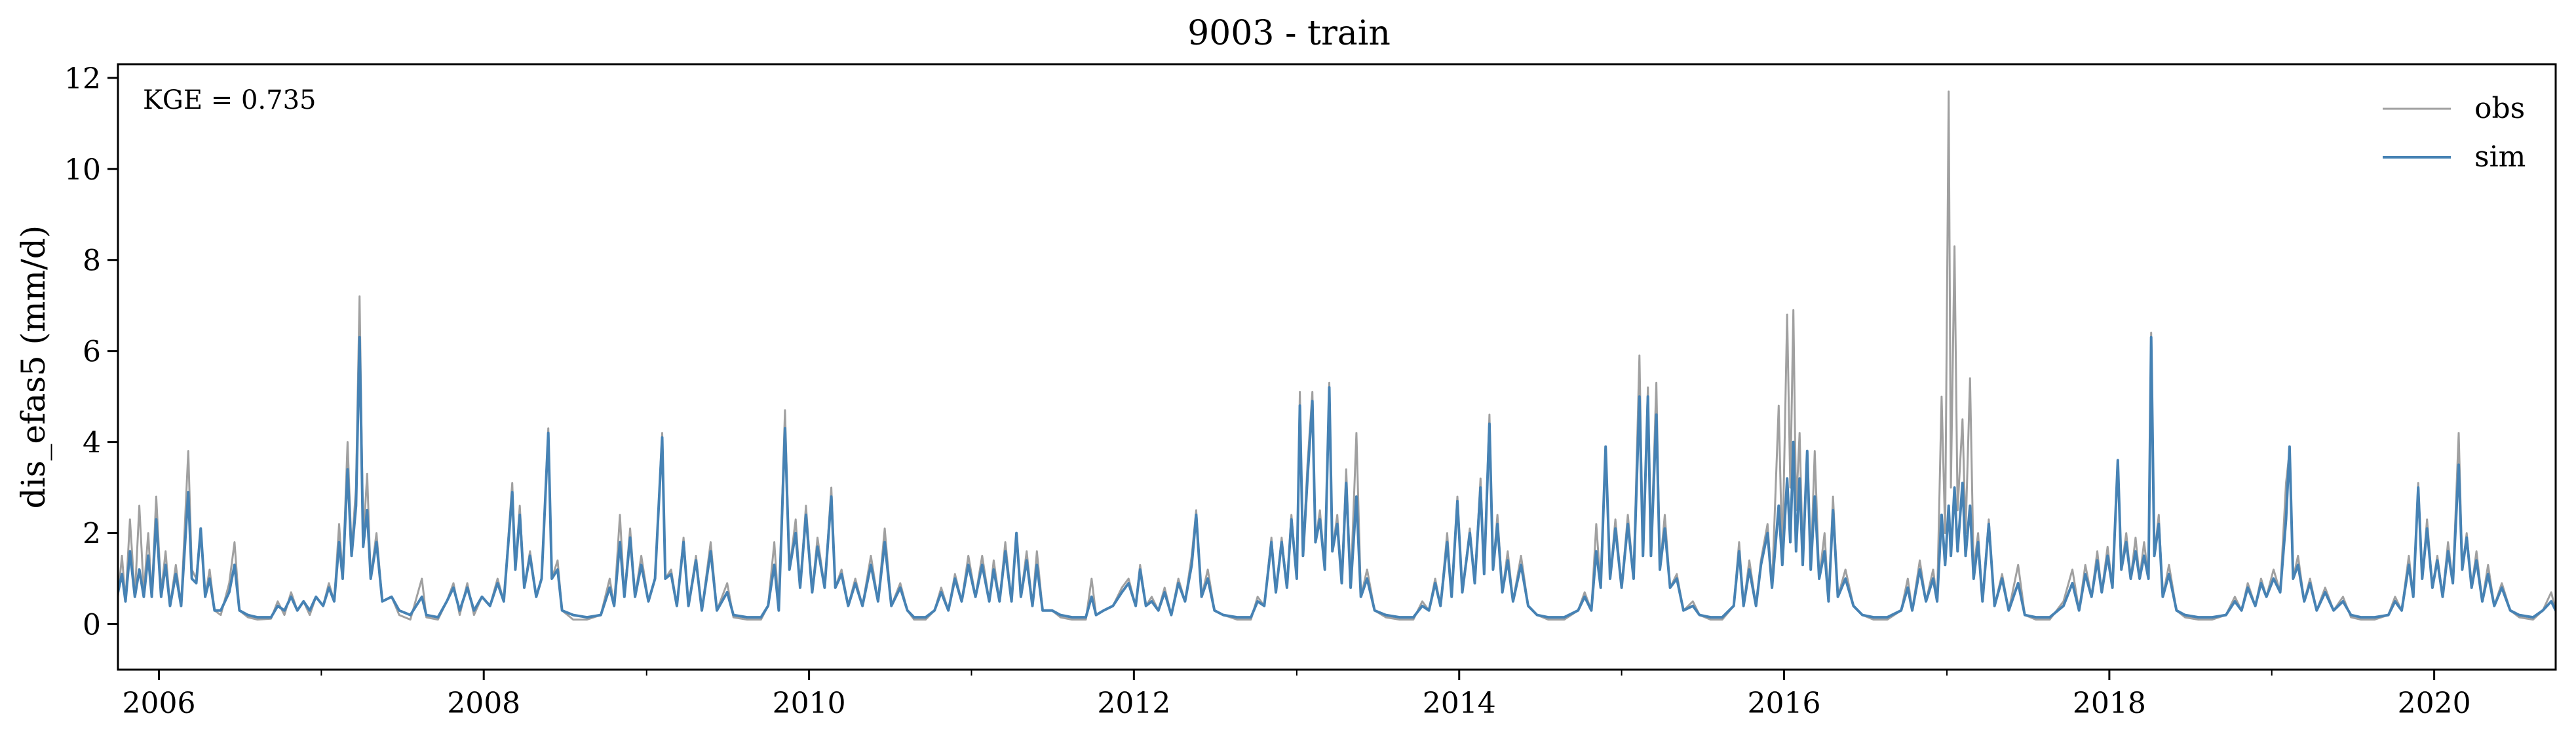 This screenshot has height=745, width=2576. I want to click on y-axis: 0 2 4 6 8 10 12, so click(91, 352).